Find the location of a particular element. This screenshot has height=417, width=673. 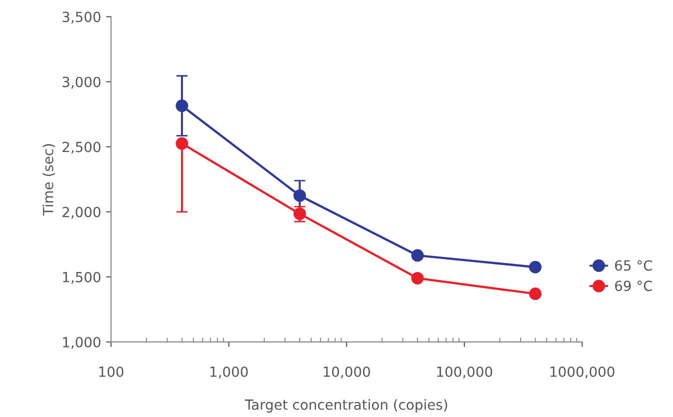

y-tick-label: 2,000 is located at coordinates (81, 212).